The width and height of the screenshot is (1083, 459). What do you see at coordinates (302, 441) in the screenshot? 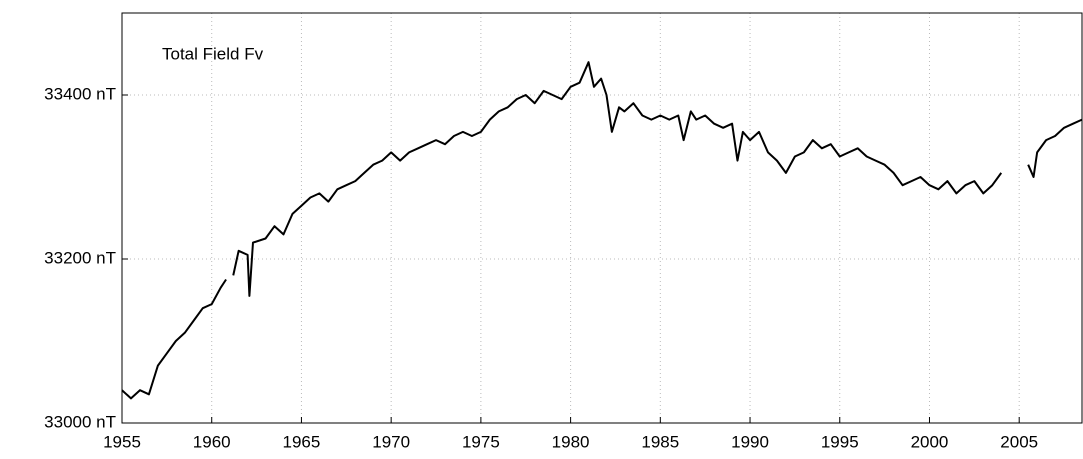
I see `x-tick-label: 1965` at bounding box center [302, 441].